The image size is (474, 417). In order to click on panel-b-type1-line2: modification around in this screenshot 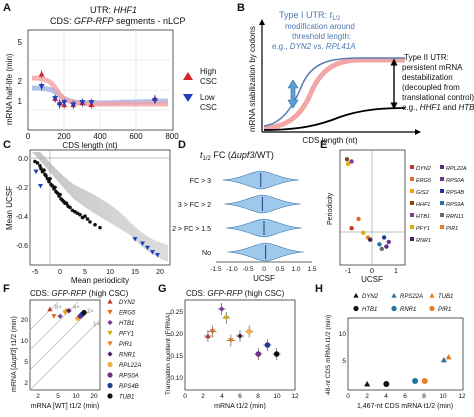, I will do `click(320, 26)`.